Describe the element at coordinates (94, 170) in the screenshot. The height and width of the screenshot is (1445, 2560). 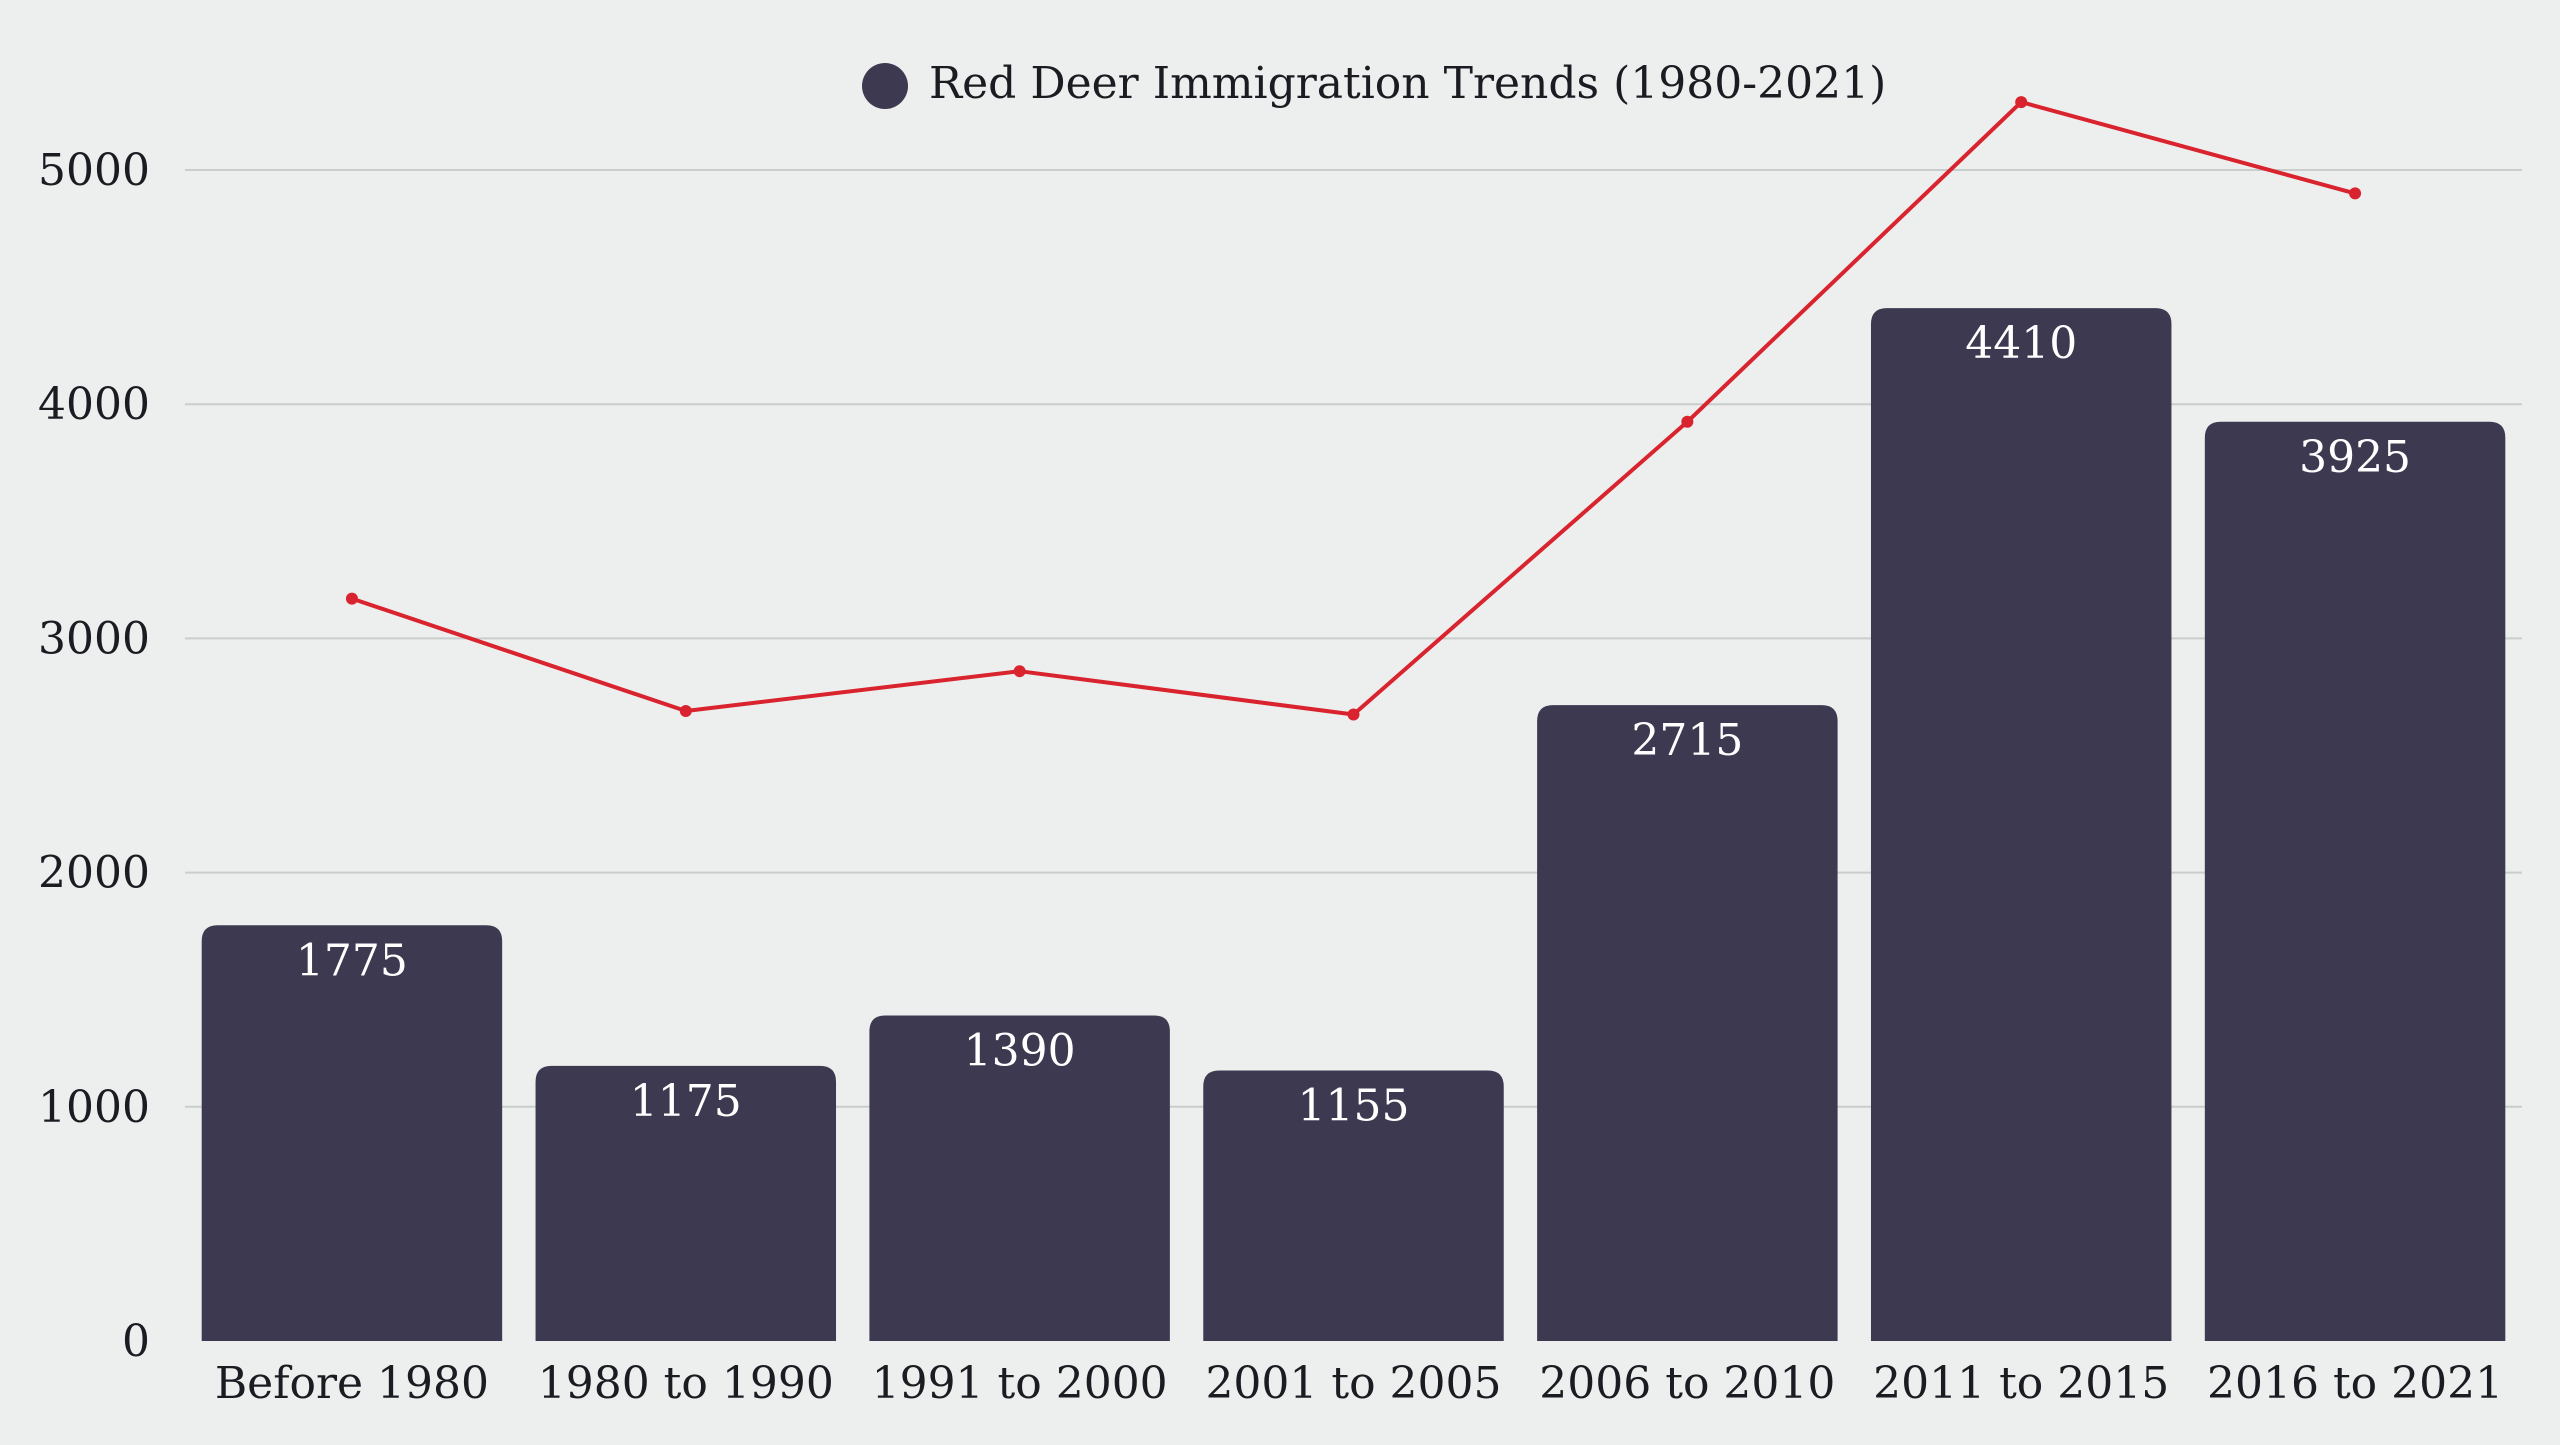
I see `y-tick-label: 5000` at that location.